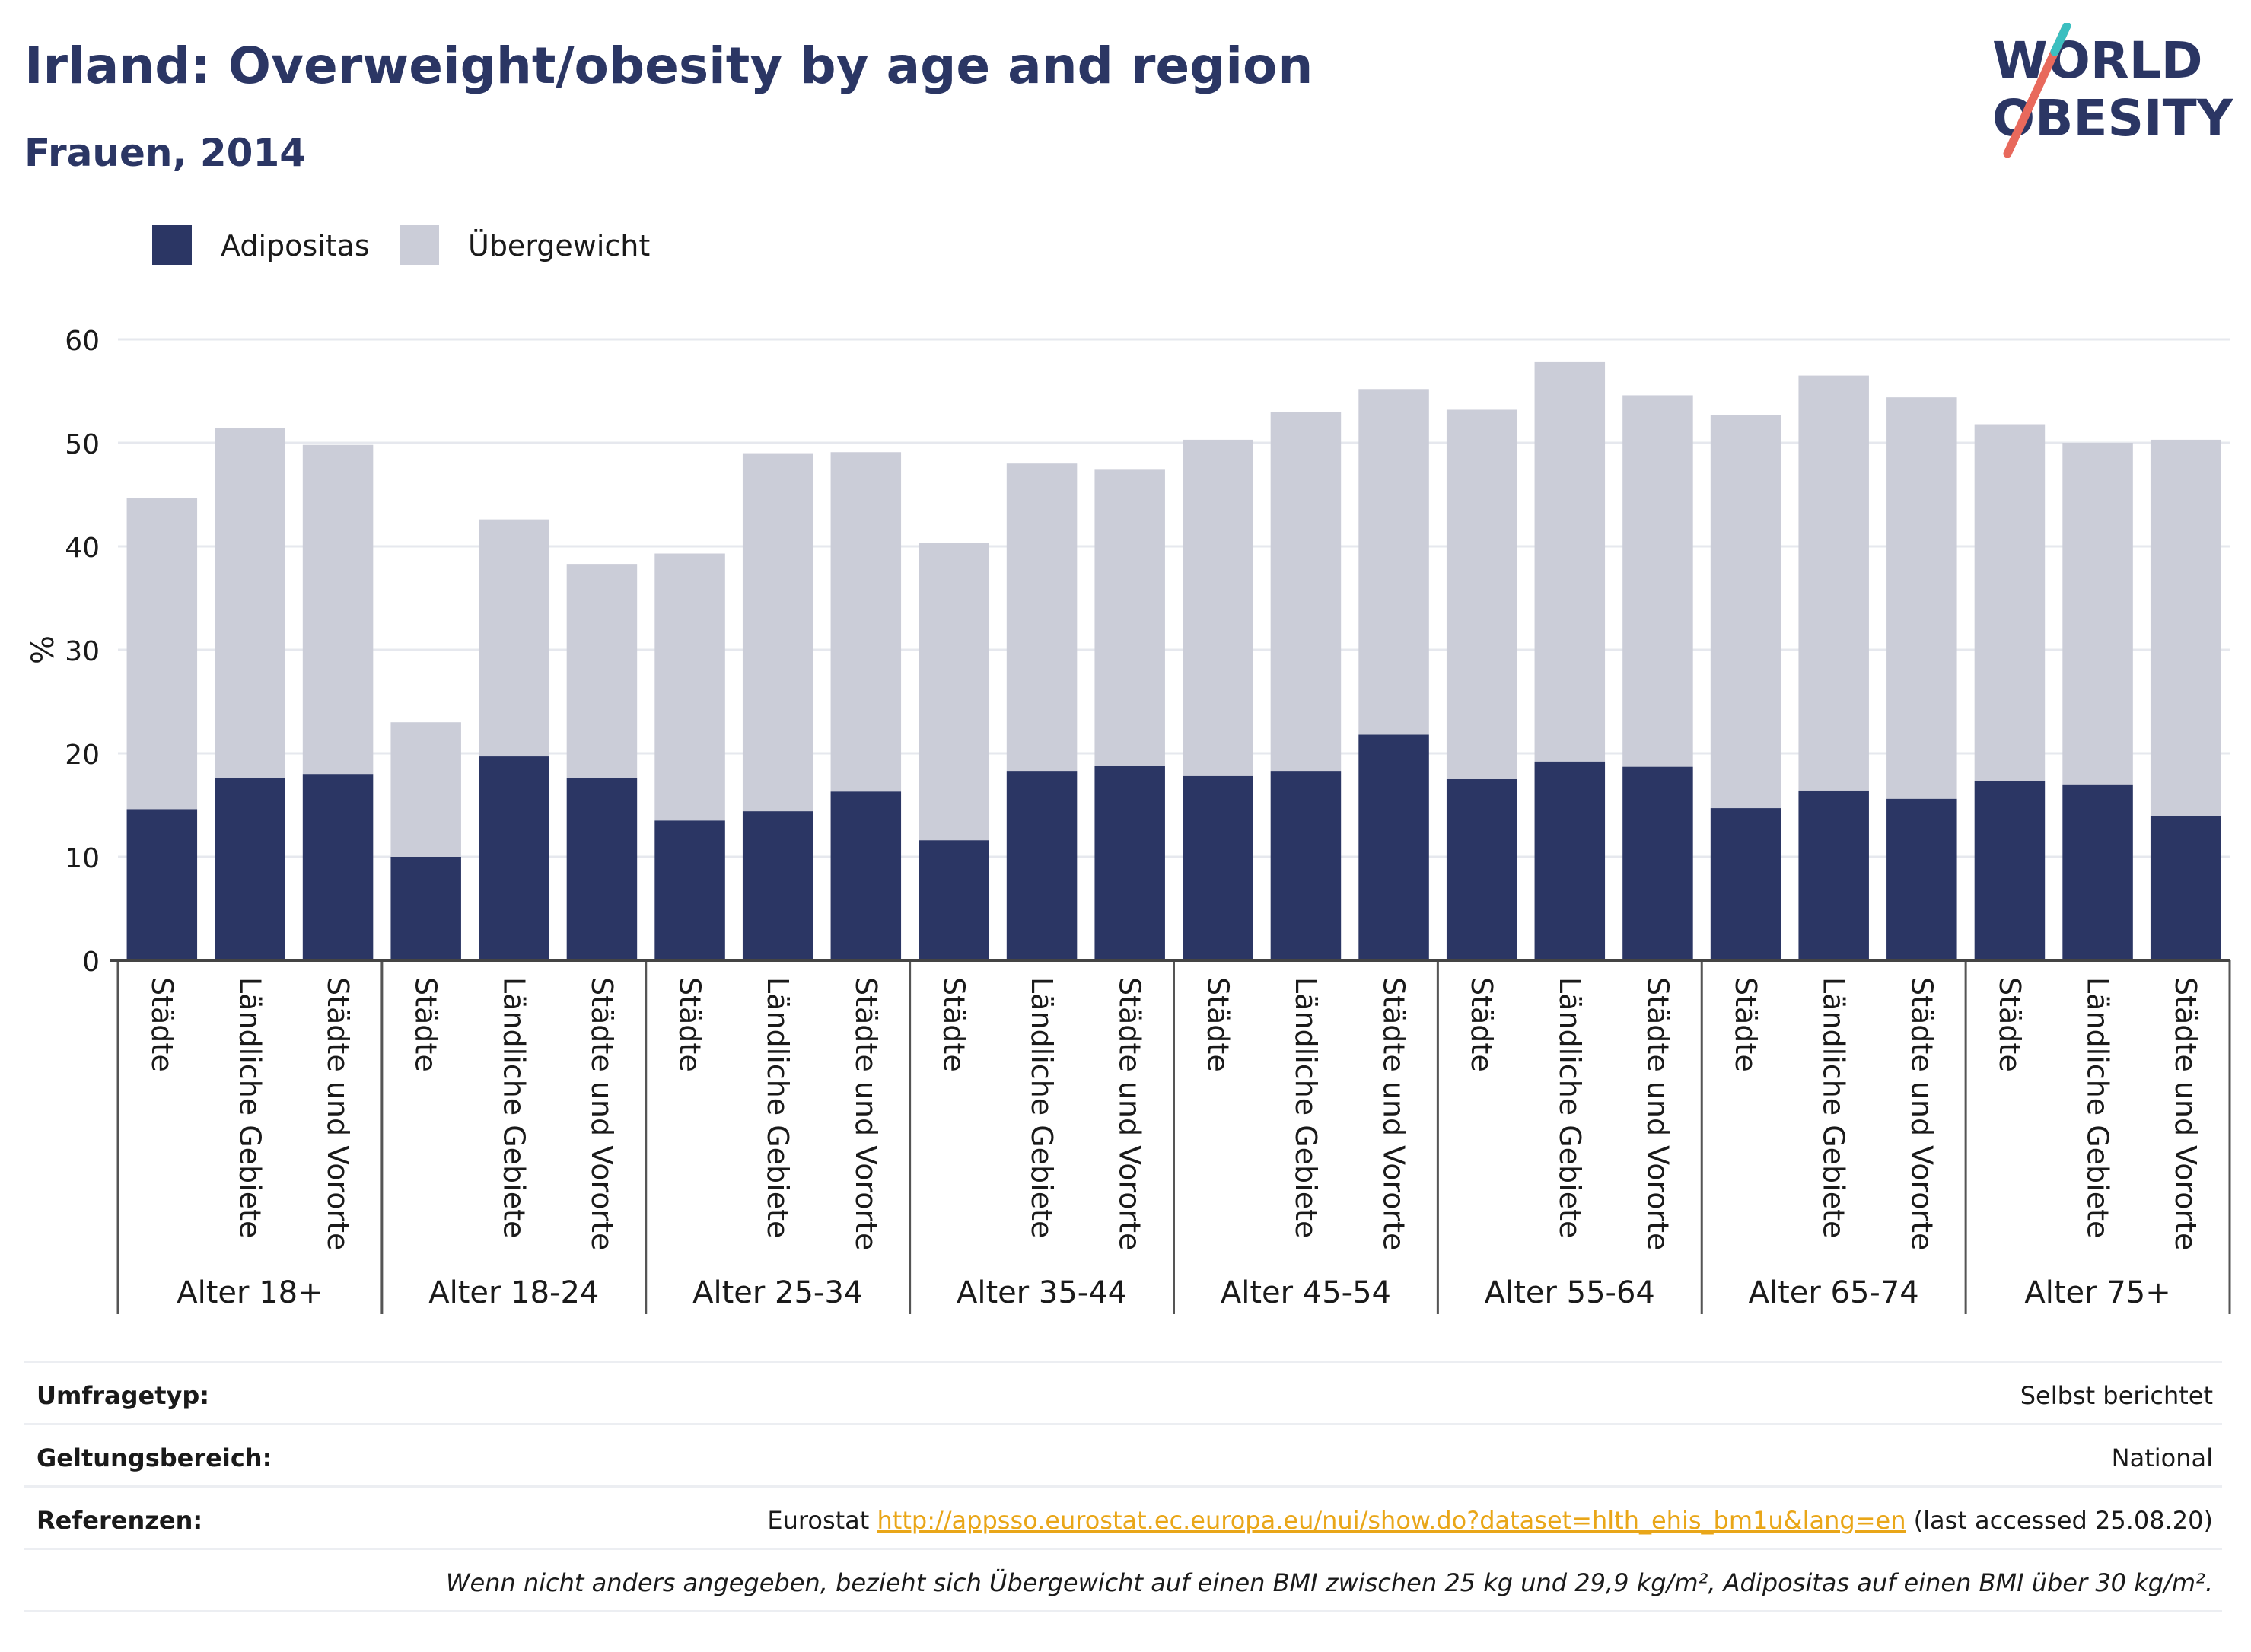  What do you see at coordinates (419, 245) in the screenshot?
I see `legend-swatch-uebergewicht` at bounding box center [419, 245].